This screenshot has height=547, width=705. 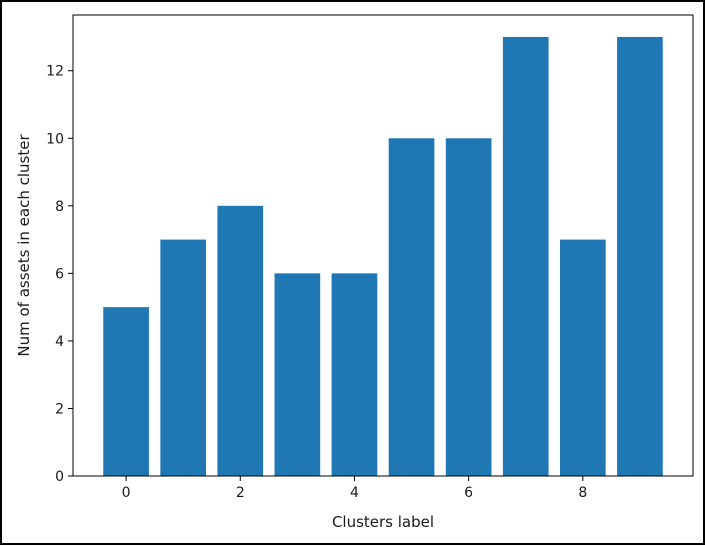 What do you see at coordinates (126, 493) in the screenshot?
I see `x-tick-label: 0` at bounding box center [126, 493].